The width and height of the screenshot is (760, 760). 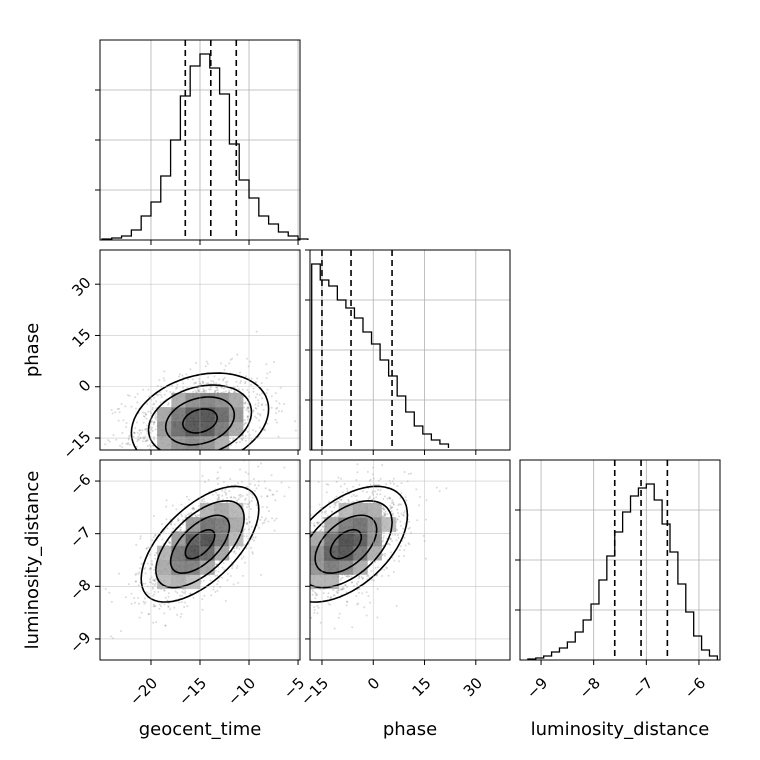 I want to click on contour-line, so click(x=200, y=544).